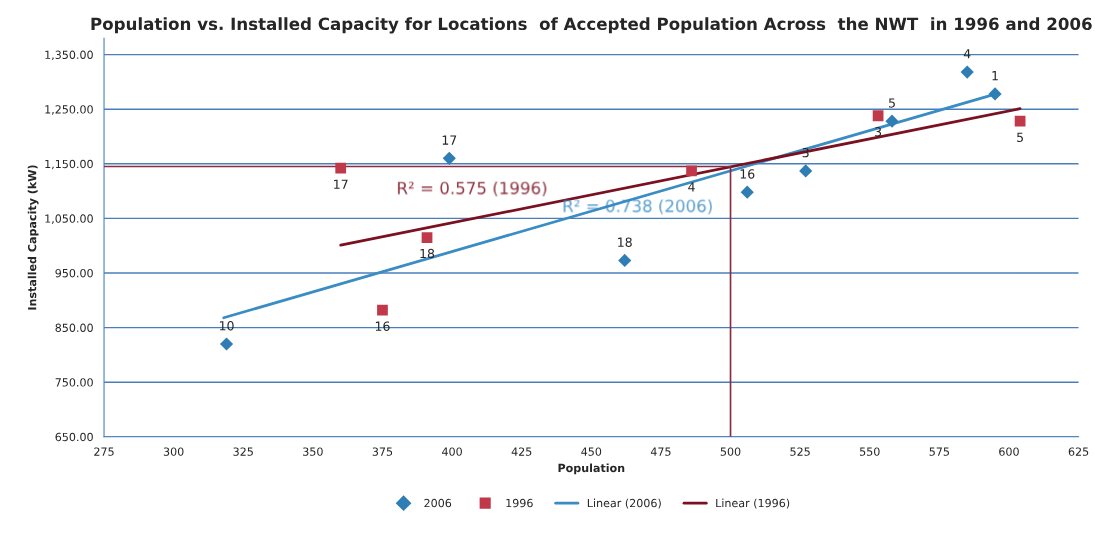 This screenshot has width=1095, height=546. I want to click on y-tick-label: 1,050.00, so click(69, 219).